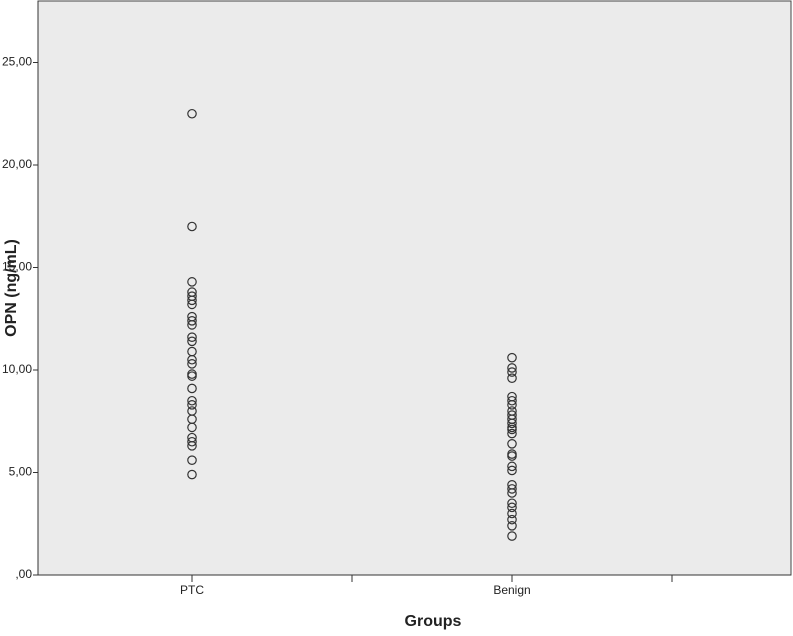 The width and height of the screenshot is (793, 636). I want to click on y-tick-label: 25,00, so click(17, 62).